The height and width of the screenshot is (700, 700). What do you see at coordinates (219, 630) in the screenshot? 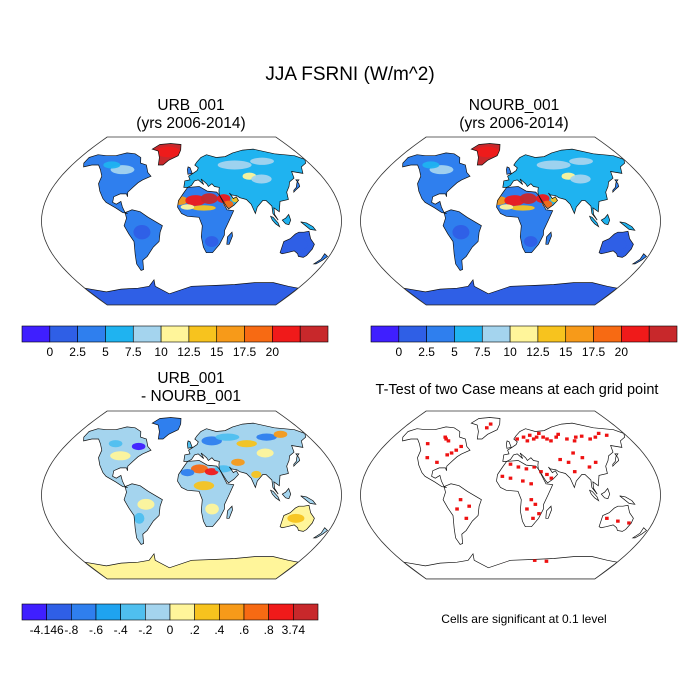
I see `colorbar-tick-label: .4` at bounding box center [219, 630].